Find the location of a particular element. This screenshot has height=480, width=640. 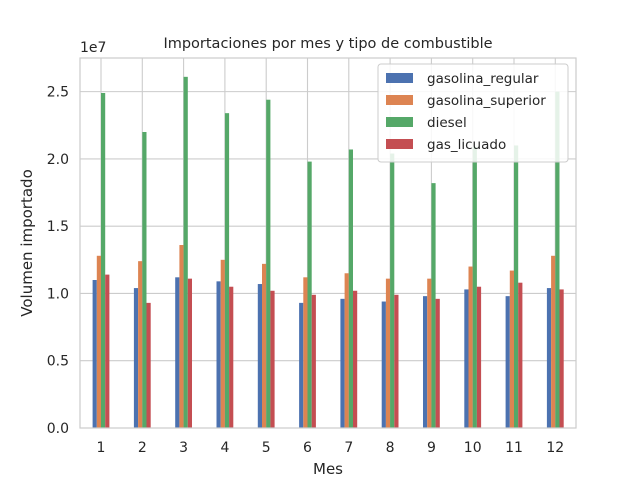

x-tick-label: 1 is located at coordinates (101, 448).